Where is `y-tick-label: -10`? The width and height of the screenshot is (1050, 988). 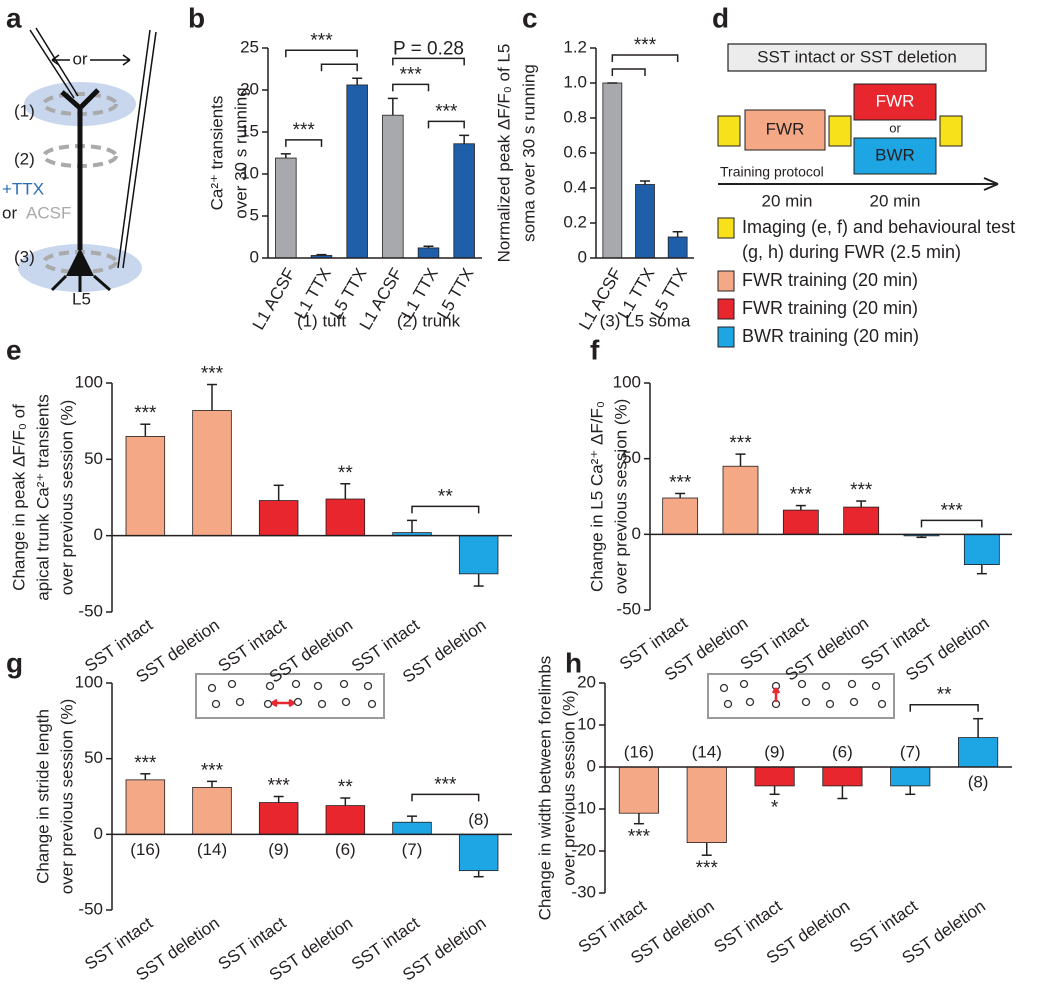
y-tick-label: -10 is located at coordinates (583, 807).